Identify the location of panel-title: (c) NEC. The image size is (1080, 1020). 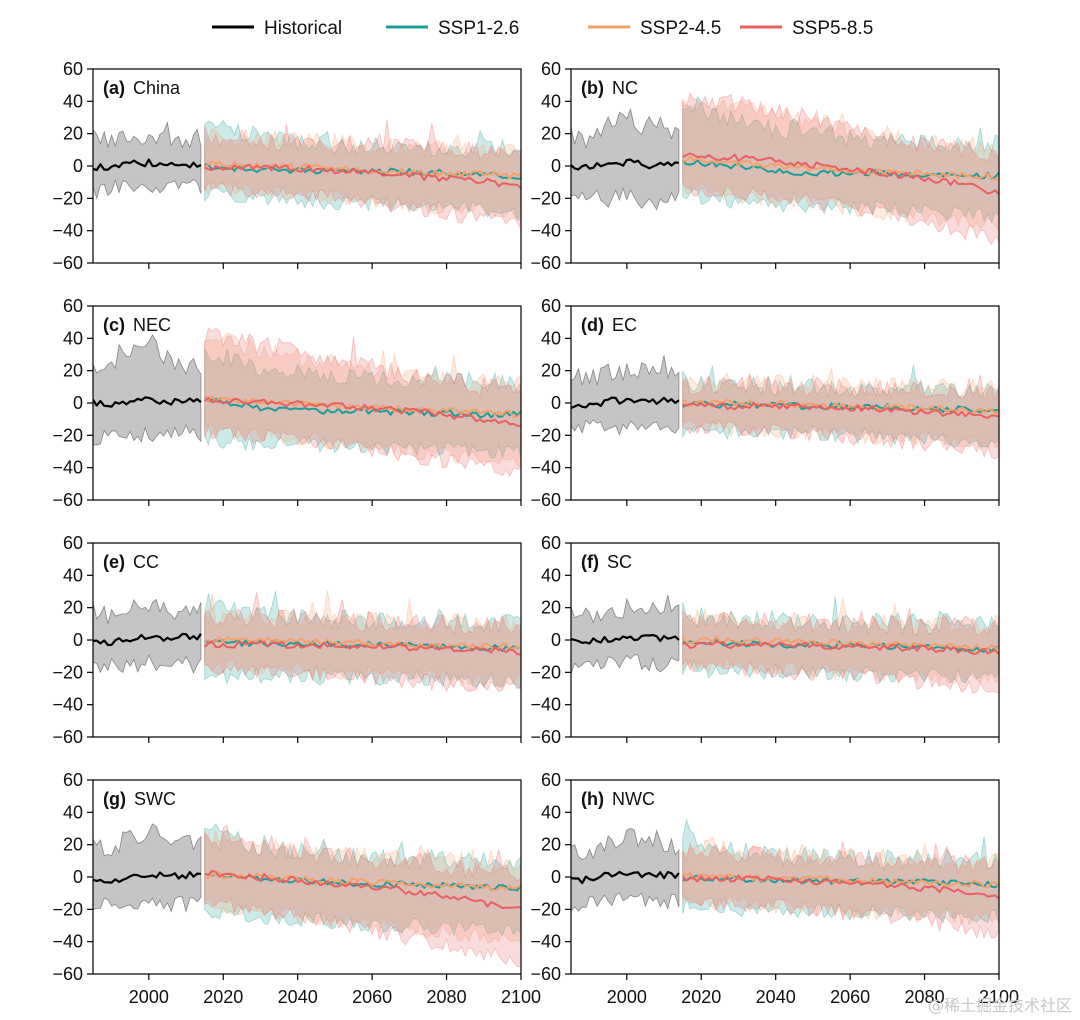
(137, 325).